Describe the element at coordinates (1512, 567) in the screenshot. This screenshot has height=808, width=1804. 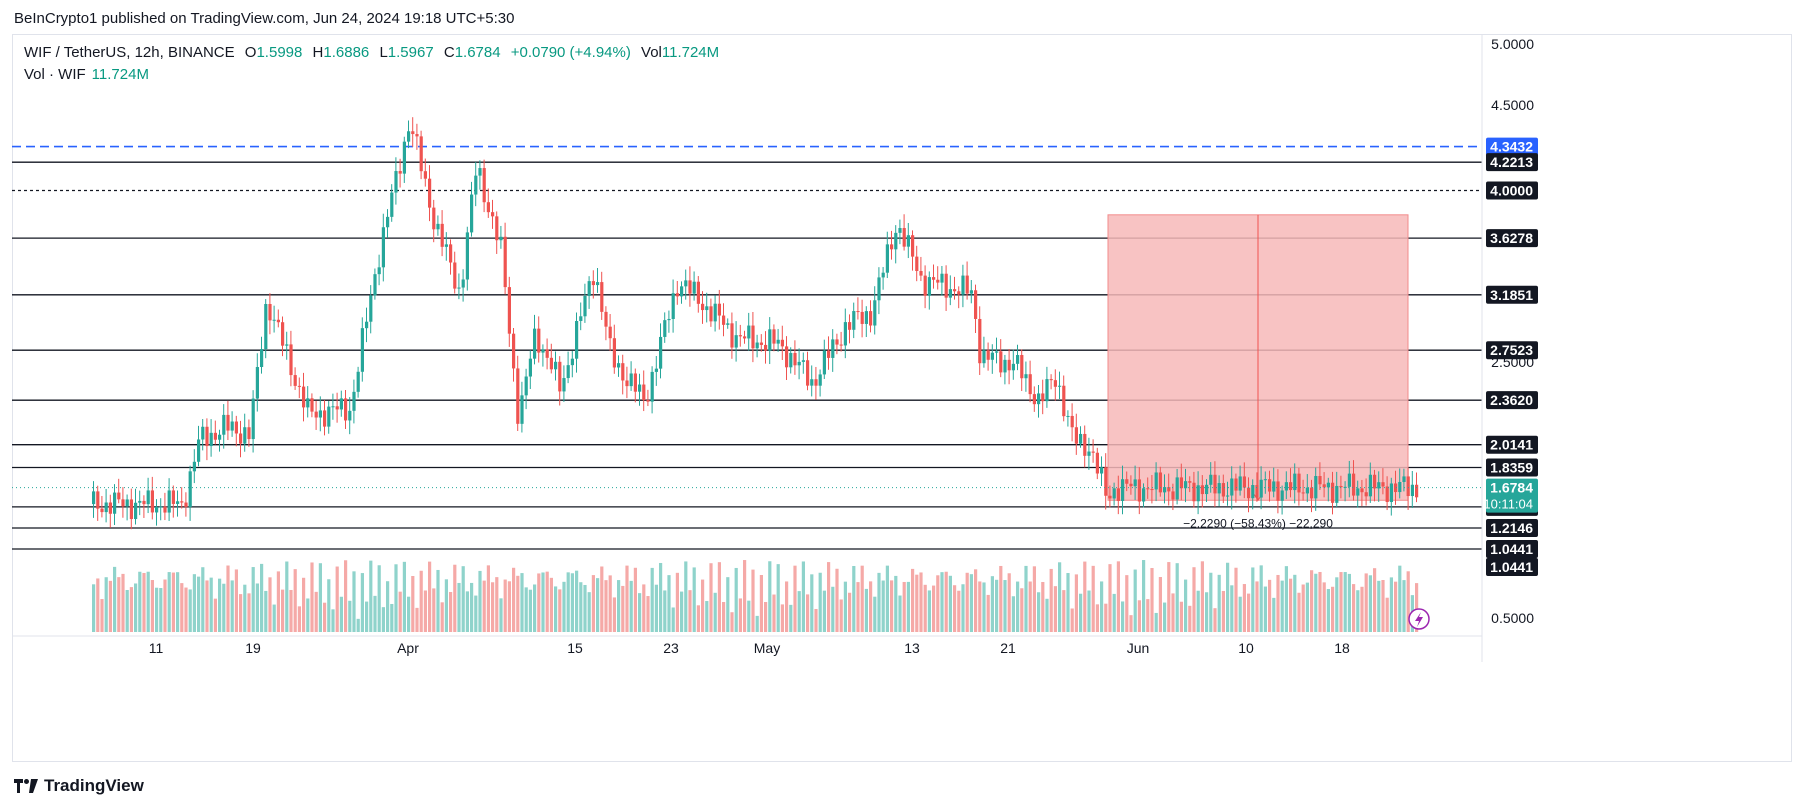
I see `level-price-tag` at that location.